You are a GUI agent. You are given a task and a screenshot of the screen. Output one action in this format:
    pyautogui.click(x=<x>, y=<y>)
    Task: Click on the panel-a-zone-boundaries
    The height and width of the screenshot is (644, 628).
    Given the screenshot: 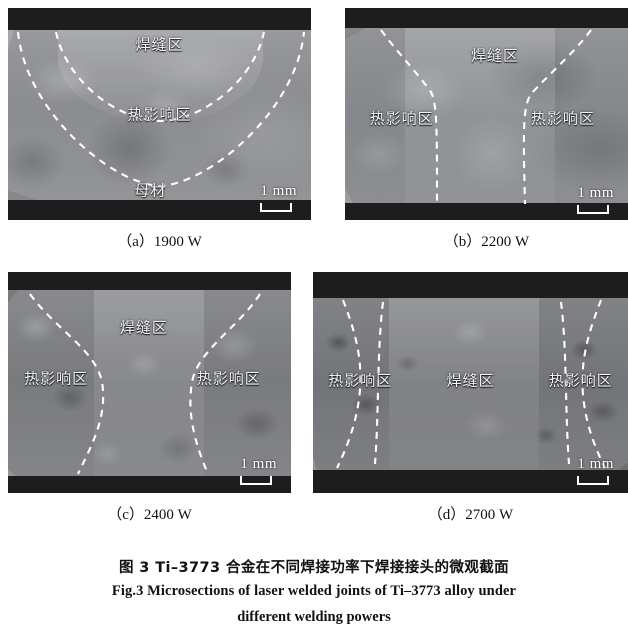 What is the action you would take?
    pyautogui.click(x=161, y=109)
    